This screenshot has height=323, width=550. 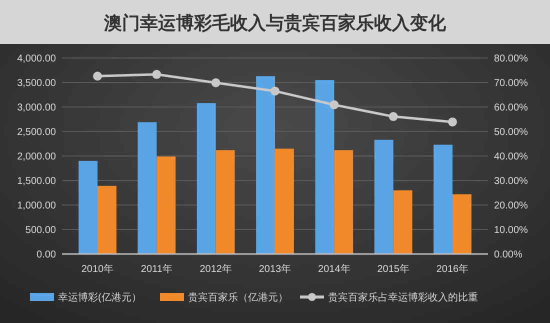 What do you see at coordinates (238, 298) in the screenshot?
I see `legend-label: 贵宾百家乐（亿港元）` at bounding box center [238, 298].